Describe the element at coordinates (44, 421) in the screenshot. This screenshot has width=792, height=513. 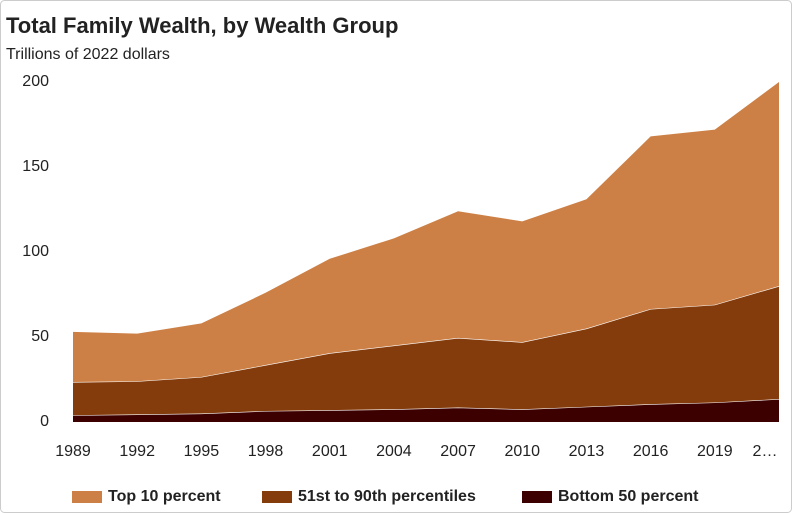
I see `y-tick-label: 0` at that location.